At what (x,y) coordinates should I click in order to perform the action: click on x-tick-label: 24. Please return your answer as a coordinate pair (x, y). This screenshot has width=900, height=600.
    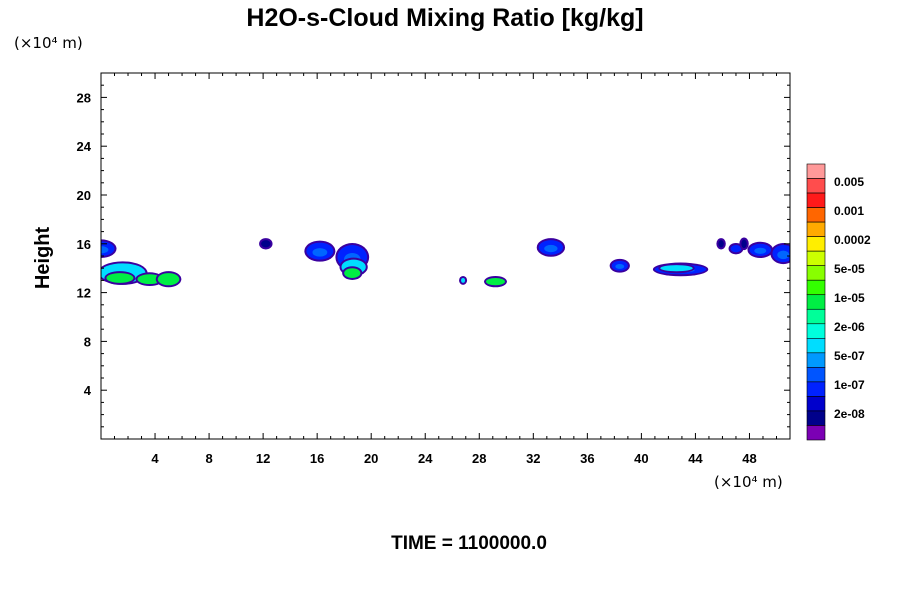
    Looking at the image, I should click on (425, 458).